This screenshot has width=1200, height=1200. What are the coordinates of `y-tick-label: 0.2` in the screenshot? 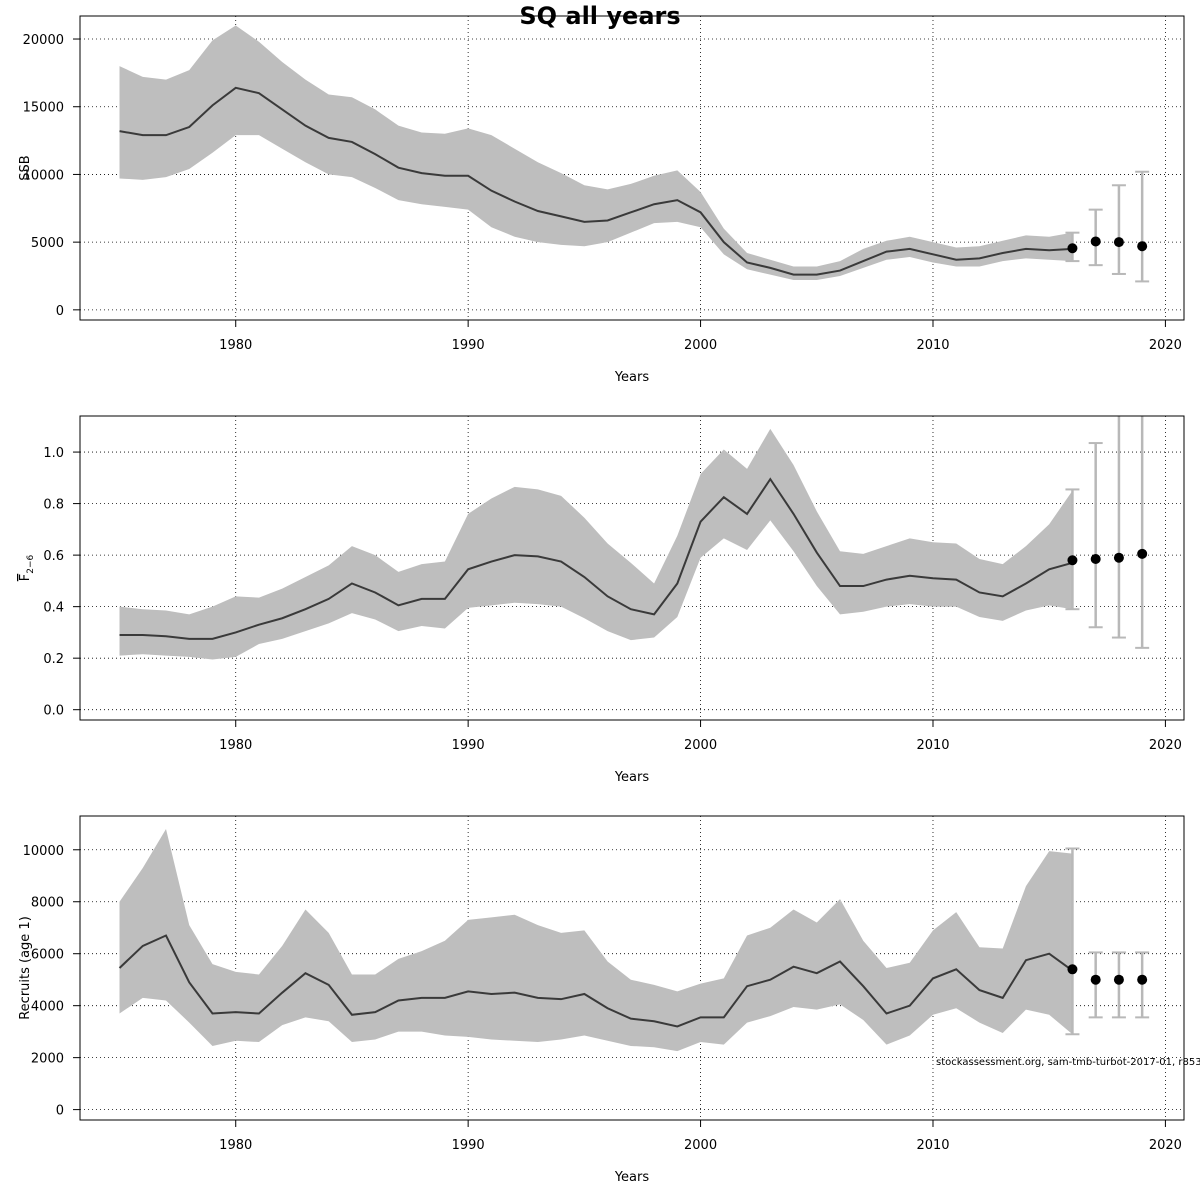 It's located at (53, 659).